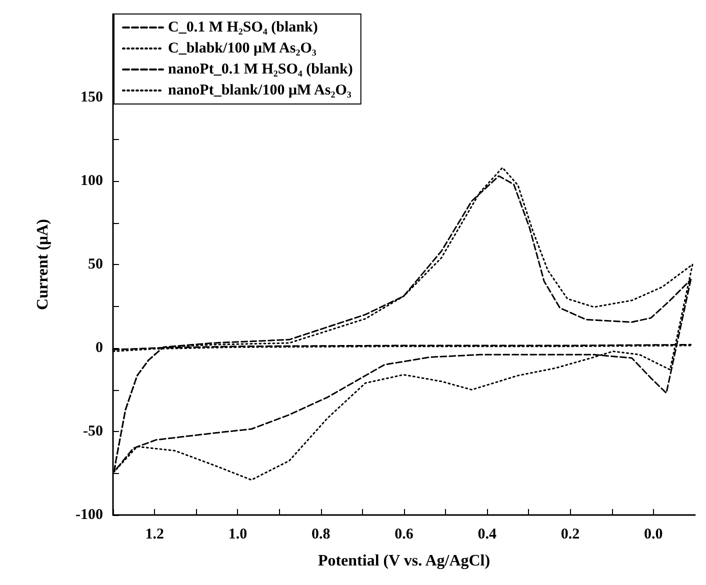  Describe the element at coordinates (320, 534) in the screenshot. I see `x-tick-label: 0.8` at that location.